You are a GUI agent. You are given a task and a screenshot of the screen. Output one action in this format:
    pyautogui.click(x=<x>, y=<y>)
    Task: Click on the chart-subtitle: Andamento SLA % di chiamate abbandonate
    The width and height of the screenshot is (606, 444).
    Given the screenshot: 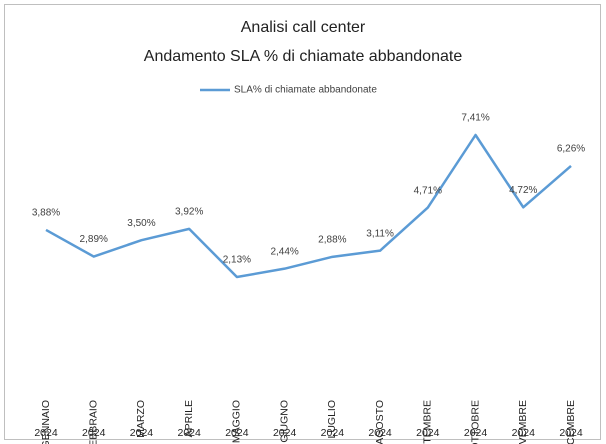 What is the action you would take?
    pyautogui.click(x=303, y=56)
    